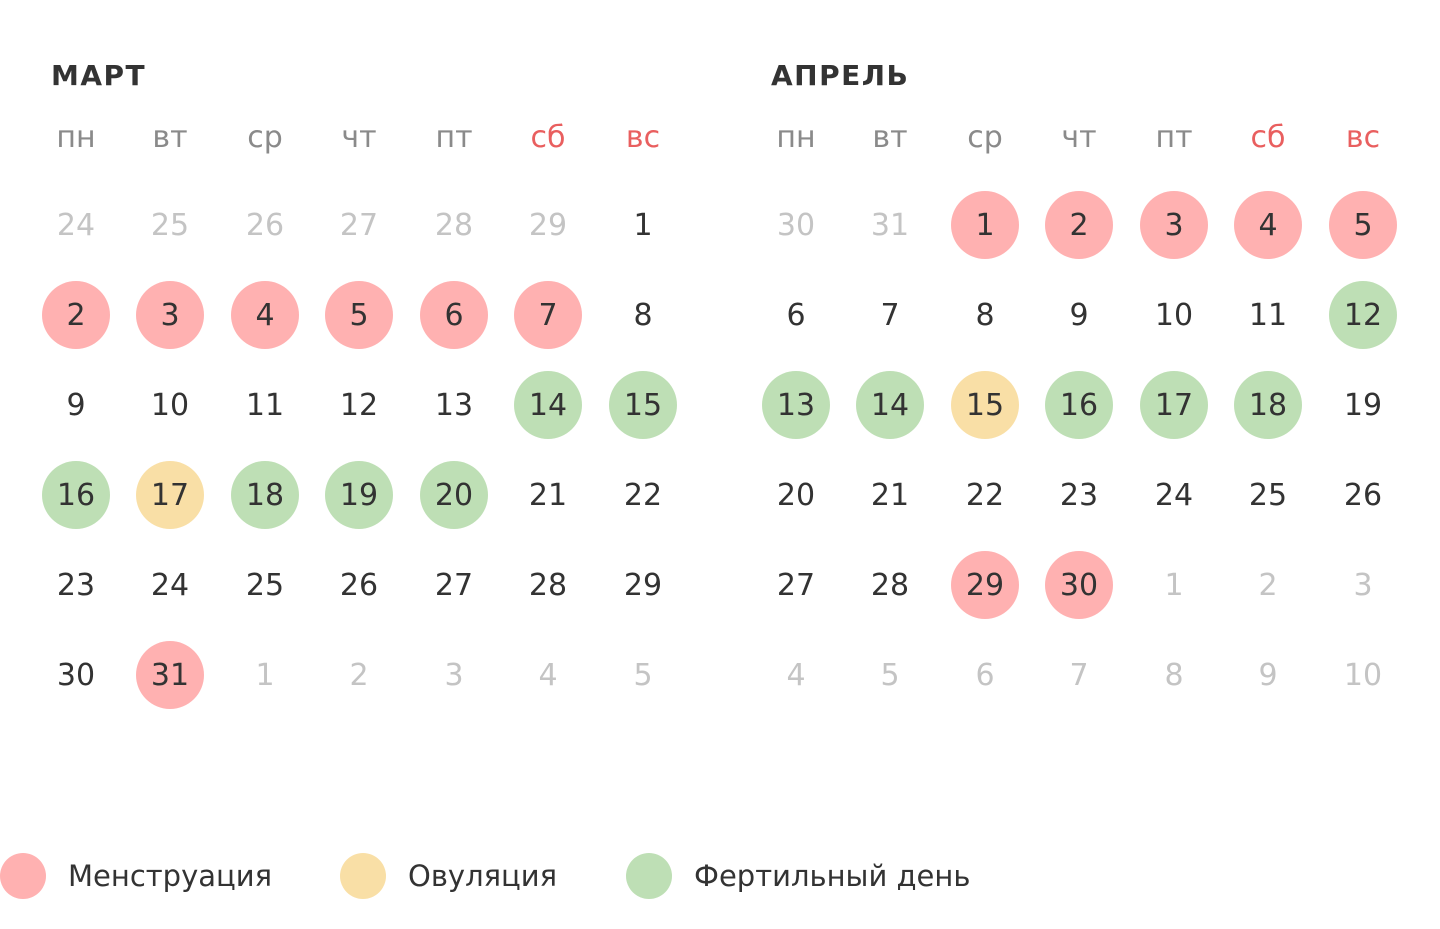 This screenshot has width=1440, height=929. Describe the element at coordinates (796, 405) in the screenshot. I see `day-cell-fertile: 13` at that location.